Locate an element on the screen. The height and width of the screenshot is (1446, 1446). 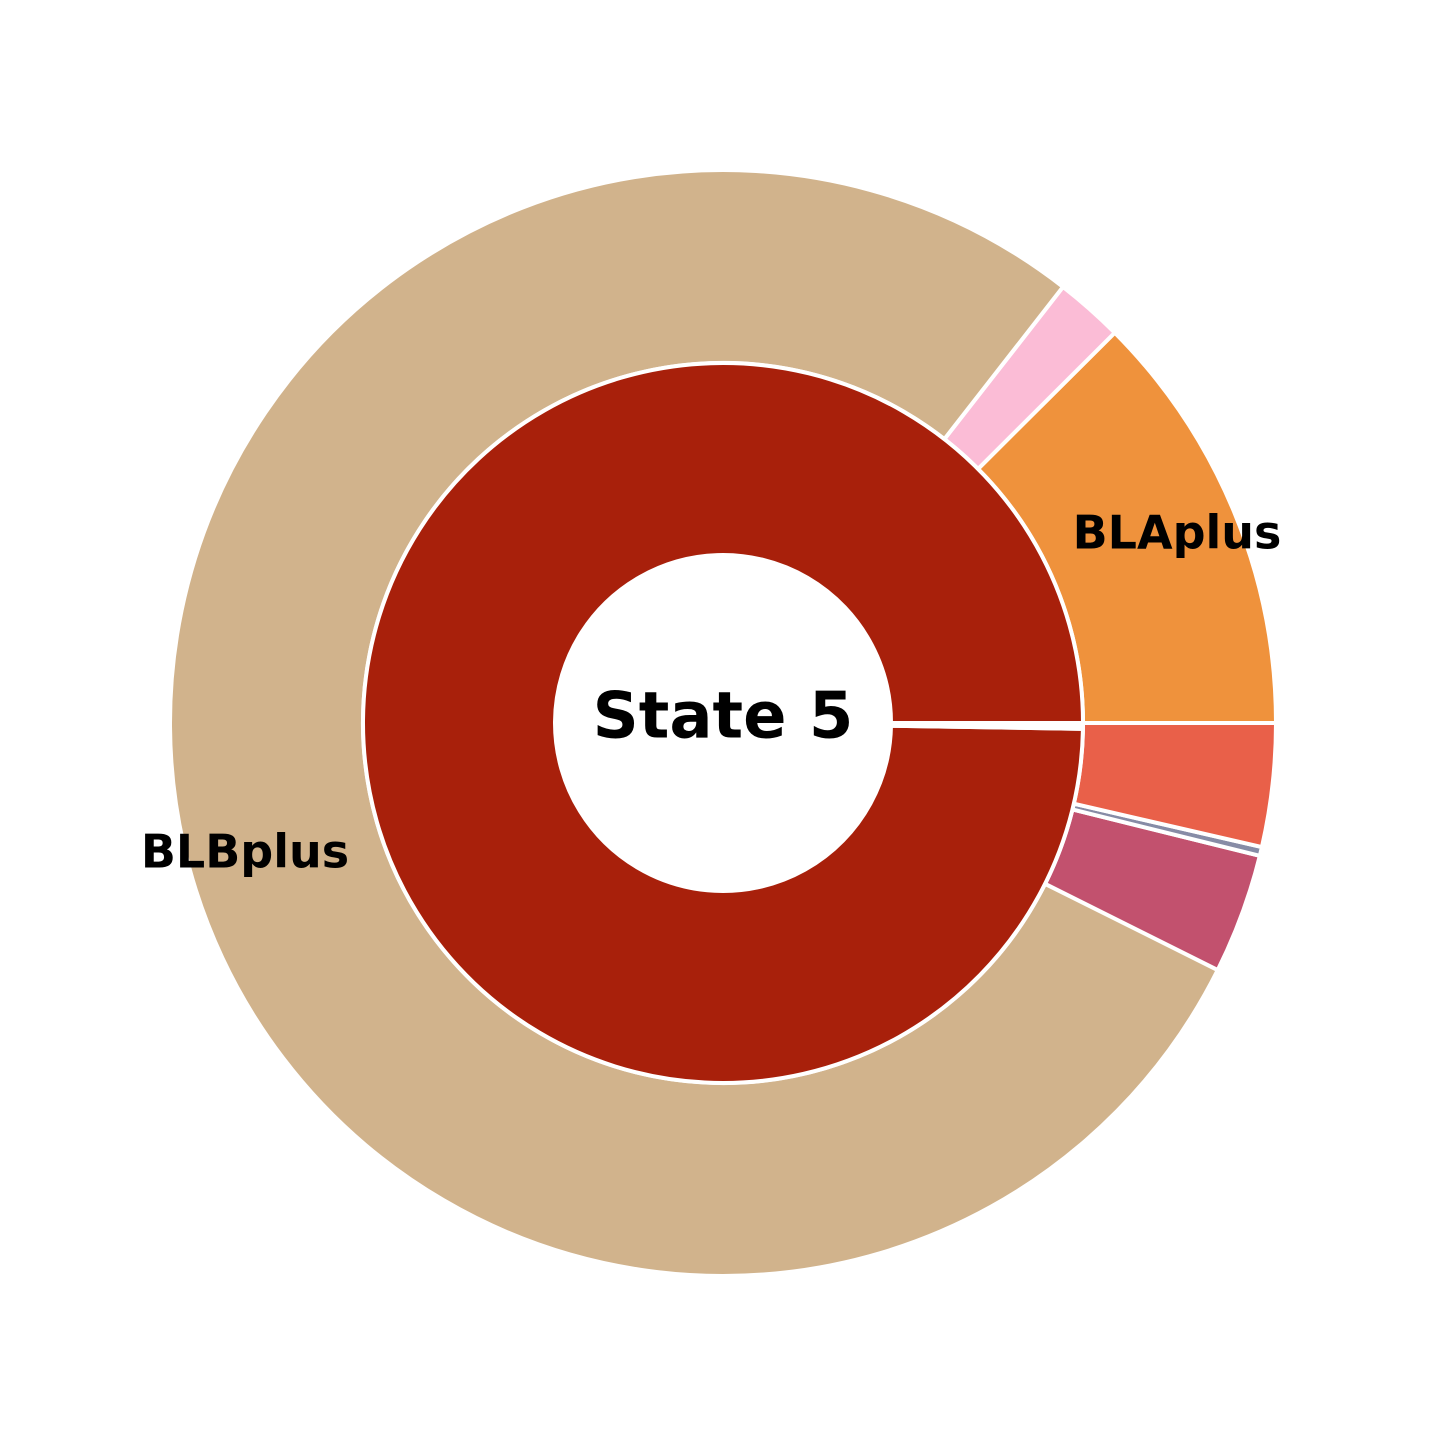
center-label: State 5 is located at coordinates (723, 717).